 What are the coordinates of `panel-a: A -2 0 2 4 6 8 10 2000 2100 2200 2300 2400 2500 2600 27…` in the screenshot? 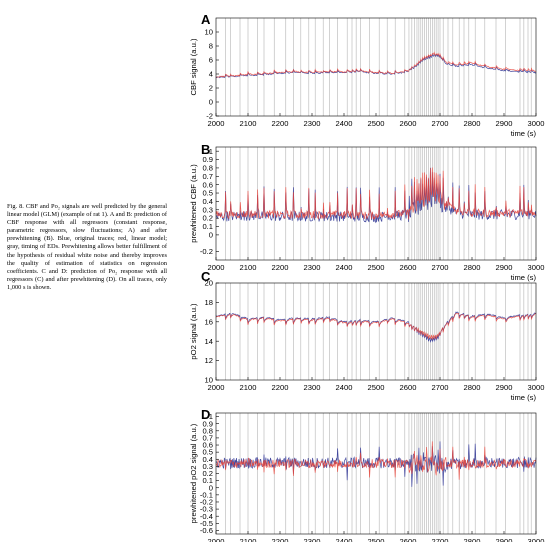 It's located at (366, 75).